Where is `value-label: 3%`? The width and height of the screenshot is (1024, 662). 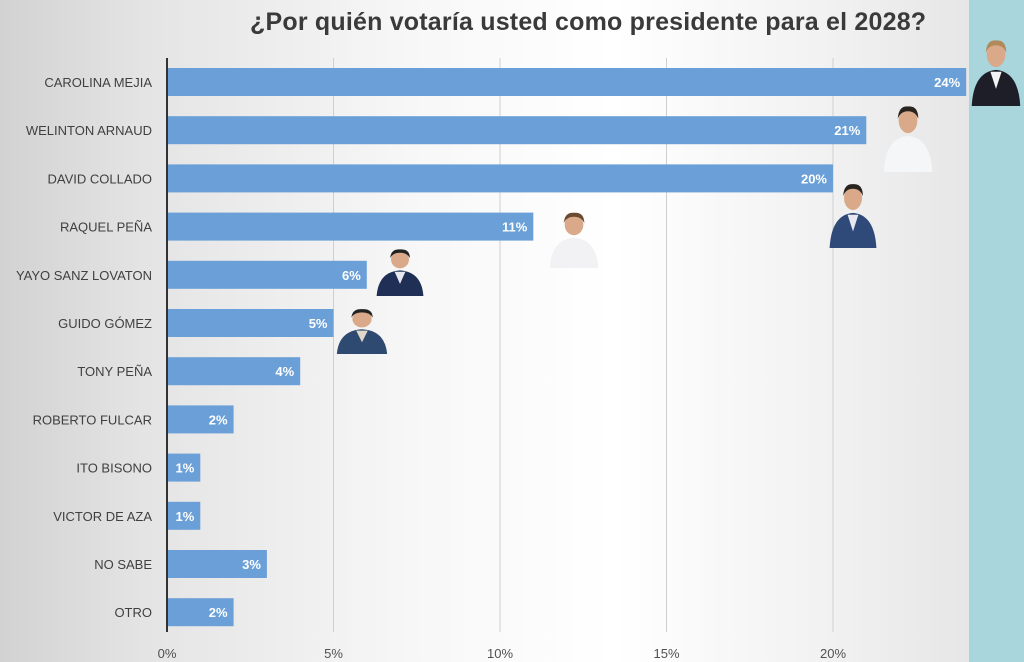 value-label: 3% is located at coordinates (251, 564).